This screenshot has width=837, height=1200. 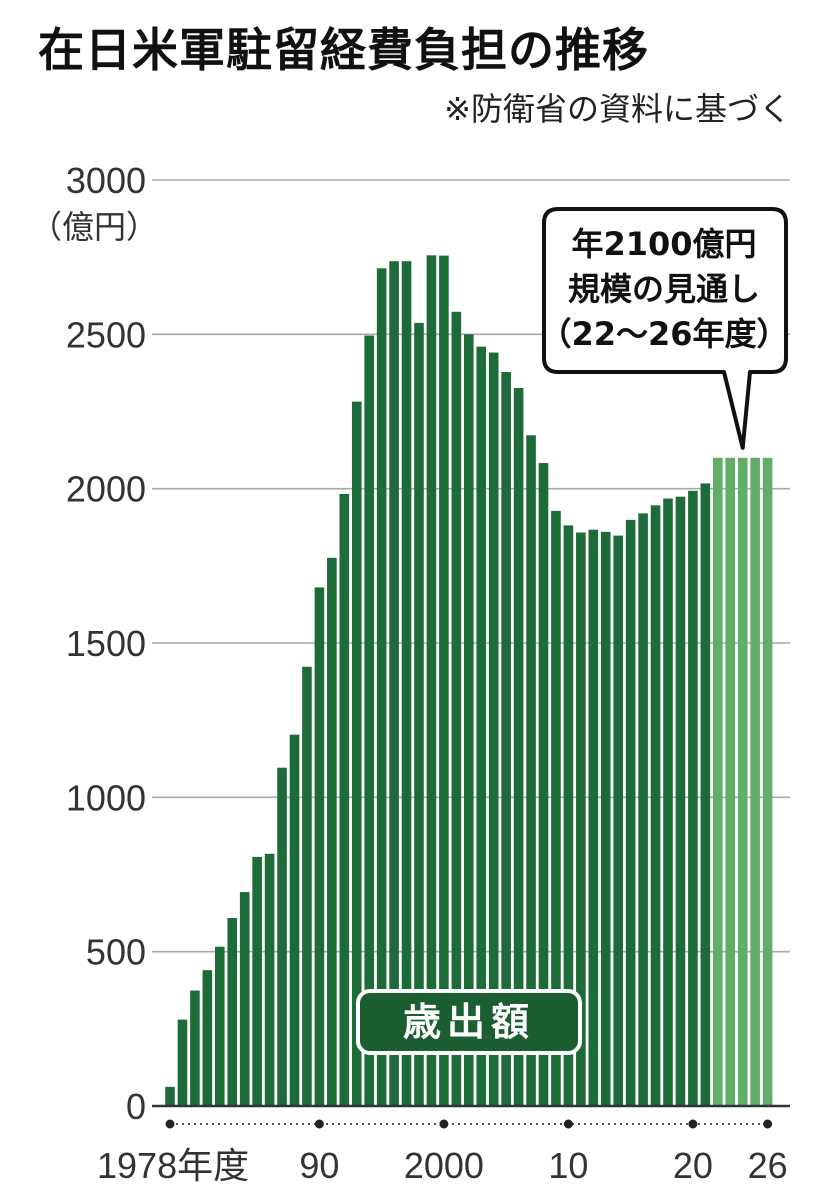 What do you see at coordinates (768, 1165) in the screenshot?
I see `x-tick-label: 26` at bounding box center [768, 1165].